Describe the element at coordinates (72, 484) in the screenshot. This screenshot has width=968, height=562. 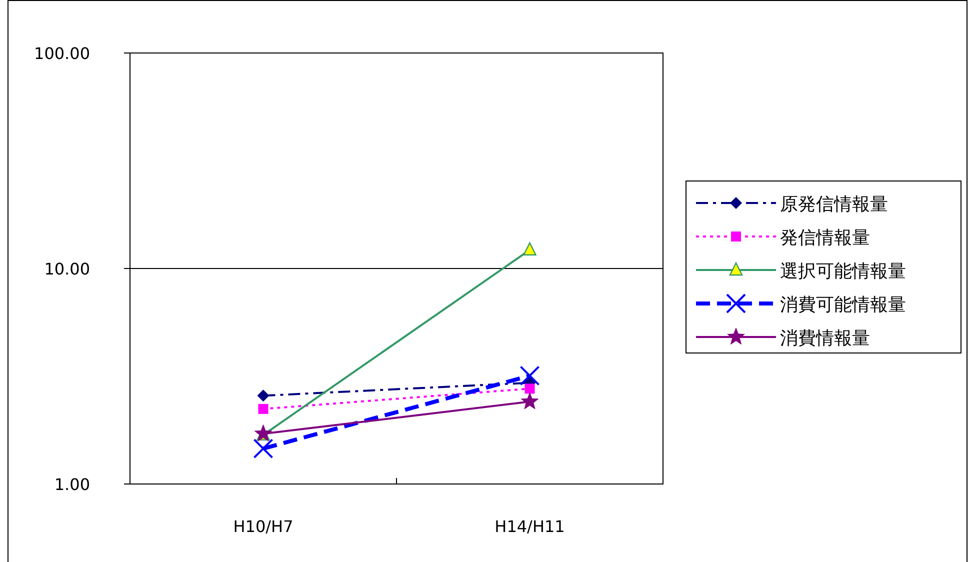
I see `y-tick-label: 1.00` at that location.